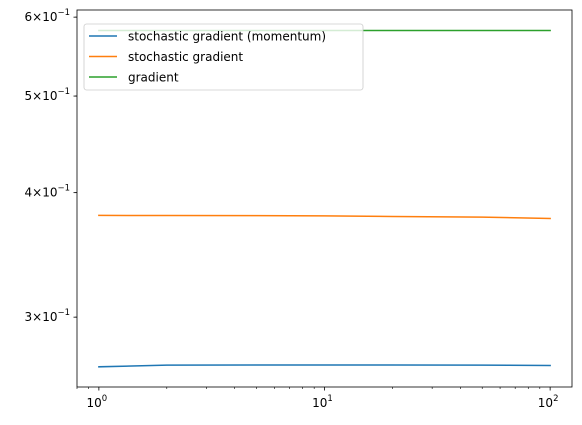  What do you see at coordinates (48, 95) in the screenshot?
I see `y-tick-label: 5×10⁻¹` at bounding box center [48, 95].